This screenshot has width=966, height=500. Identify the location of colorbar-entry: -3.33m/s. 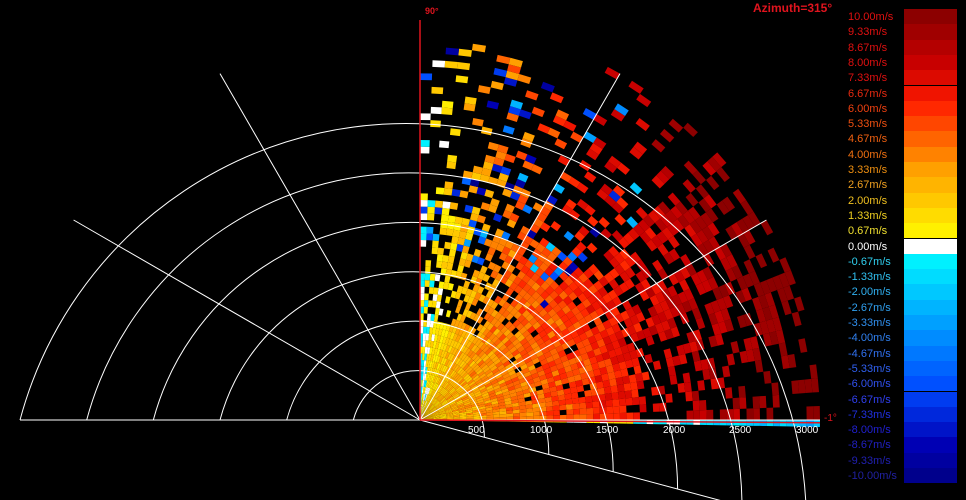
(905, 323).